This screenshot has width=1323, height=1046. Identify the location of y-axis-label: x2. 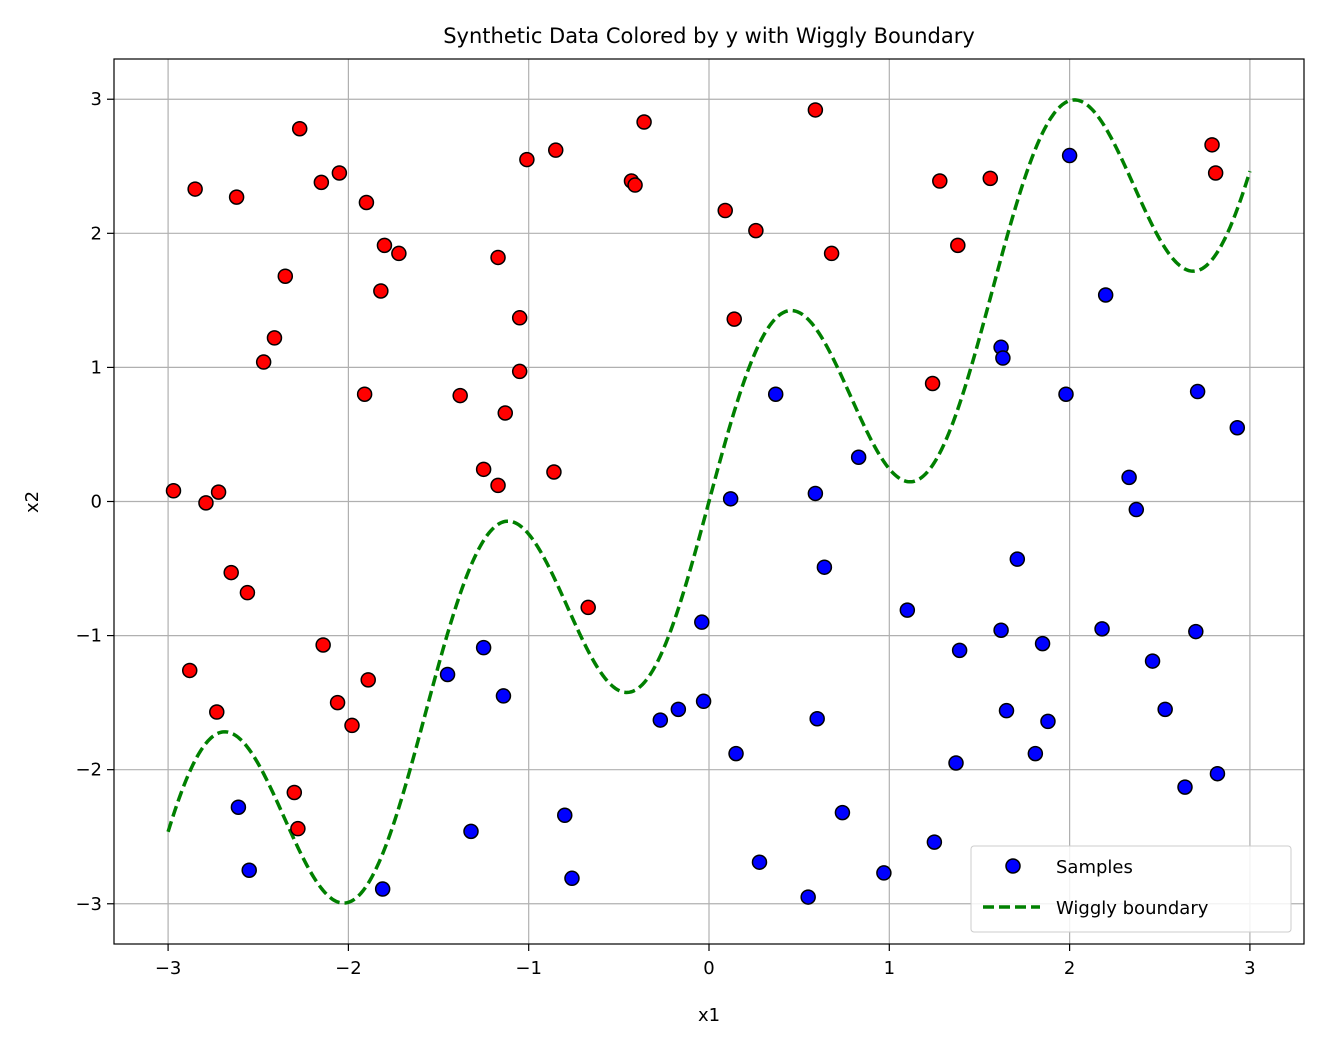
(32, 502).